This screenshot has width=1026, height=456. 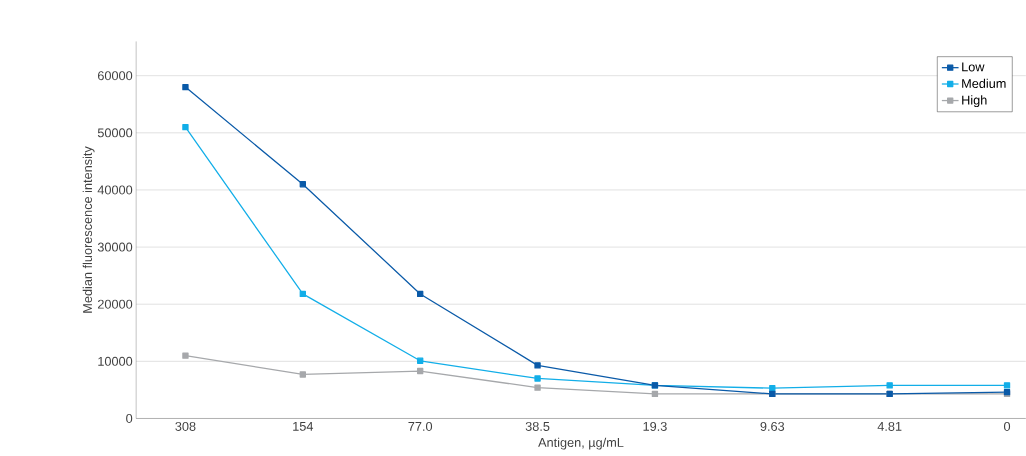 I want to click on y-tick-label: 60000, so click(x=115, y=76).